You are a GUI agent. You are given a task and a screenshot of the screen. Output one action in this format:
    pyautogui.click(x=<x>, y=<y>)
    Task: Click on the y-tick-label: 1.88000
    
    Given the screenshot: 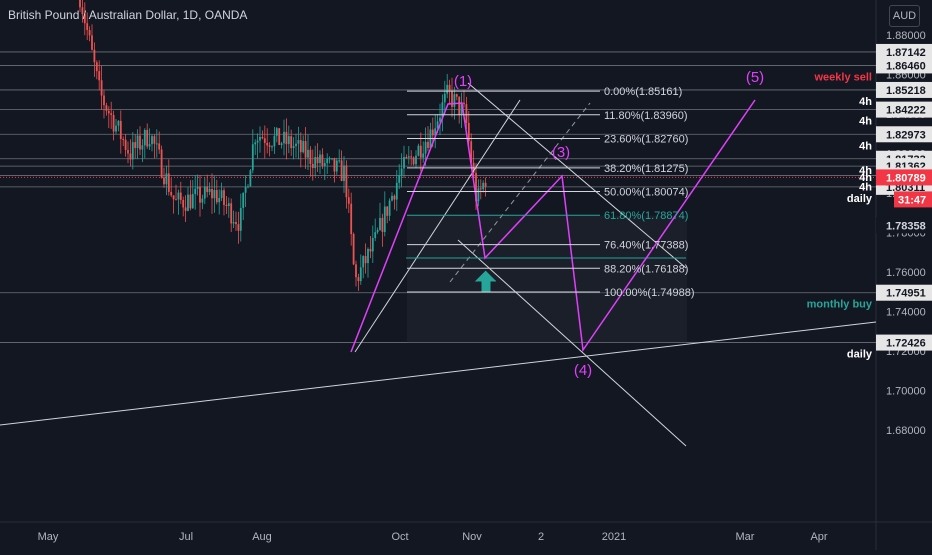 What is the action you would take?
    pyautogui.click(x=906, y=36)
    